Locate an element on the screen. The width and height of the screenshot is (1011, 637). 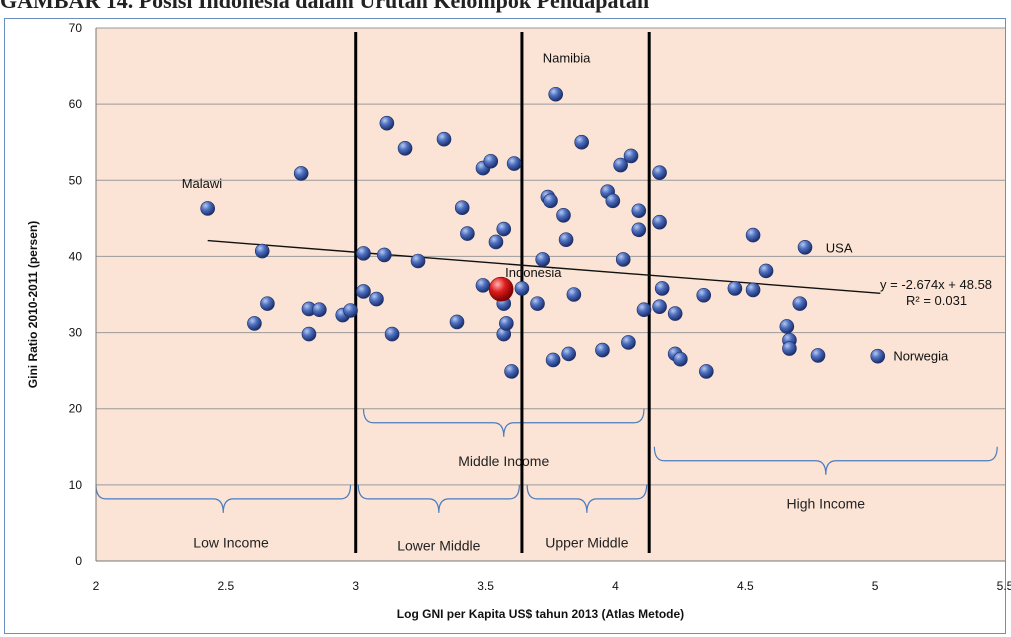
y-tick-label: 40 is located at coordinates (76, 256).